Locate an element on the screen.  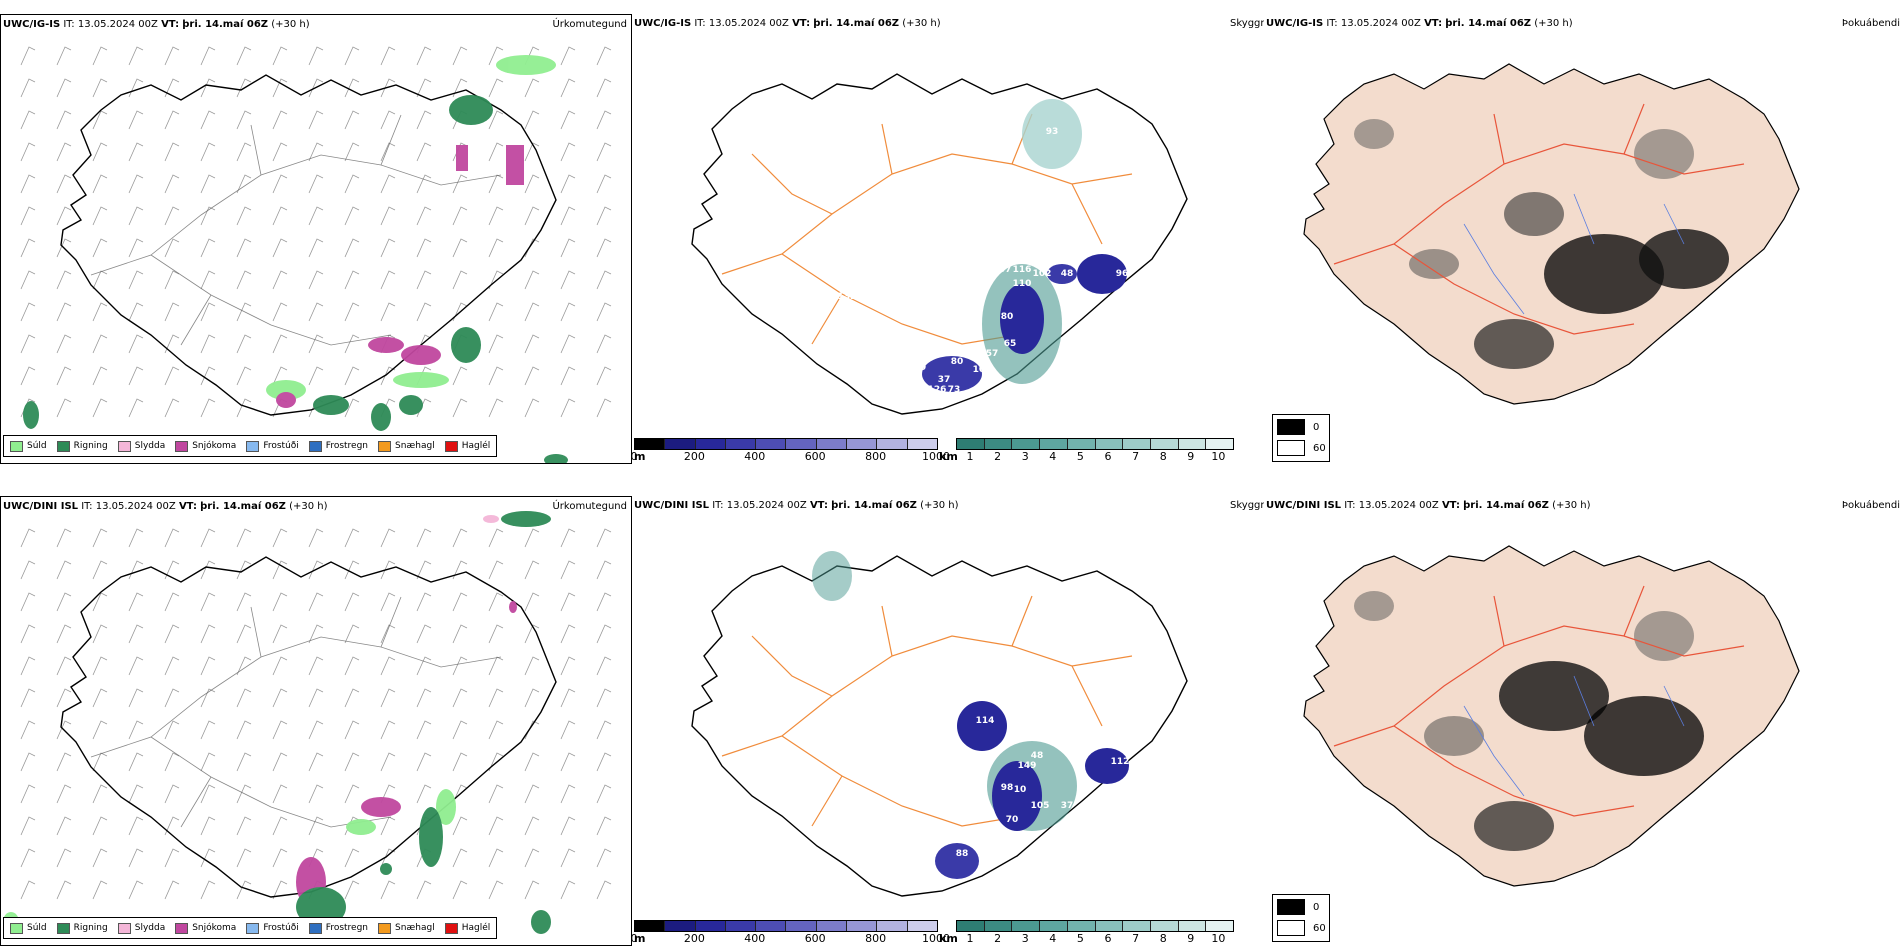
tick-label: 9 is located at coordinates (1191, 938).